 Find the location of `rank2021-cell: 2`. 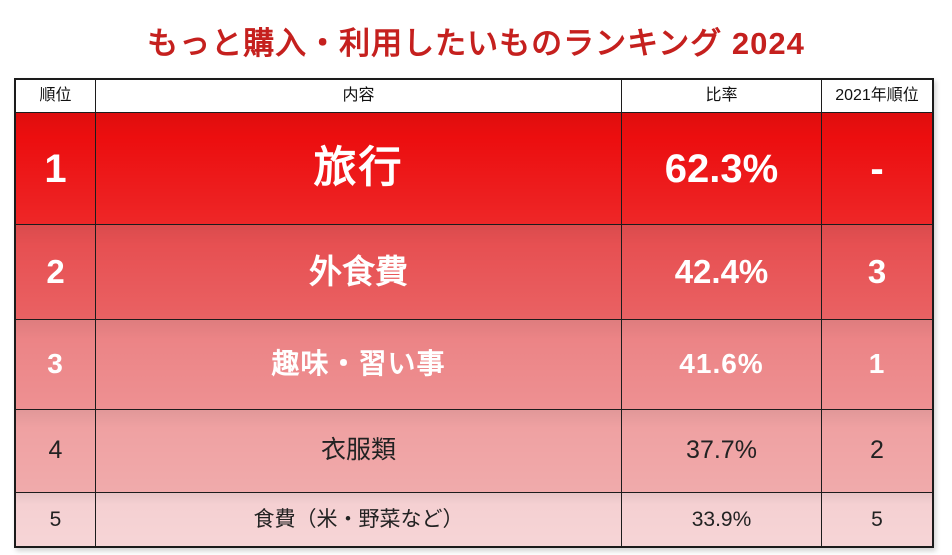

rank2021-cell: 2 is located at coordinates (877, 451).